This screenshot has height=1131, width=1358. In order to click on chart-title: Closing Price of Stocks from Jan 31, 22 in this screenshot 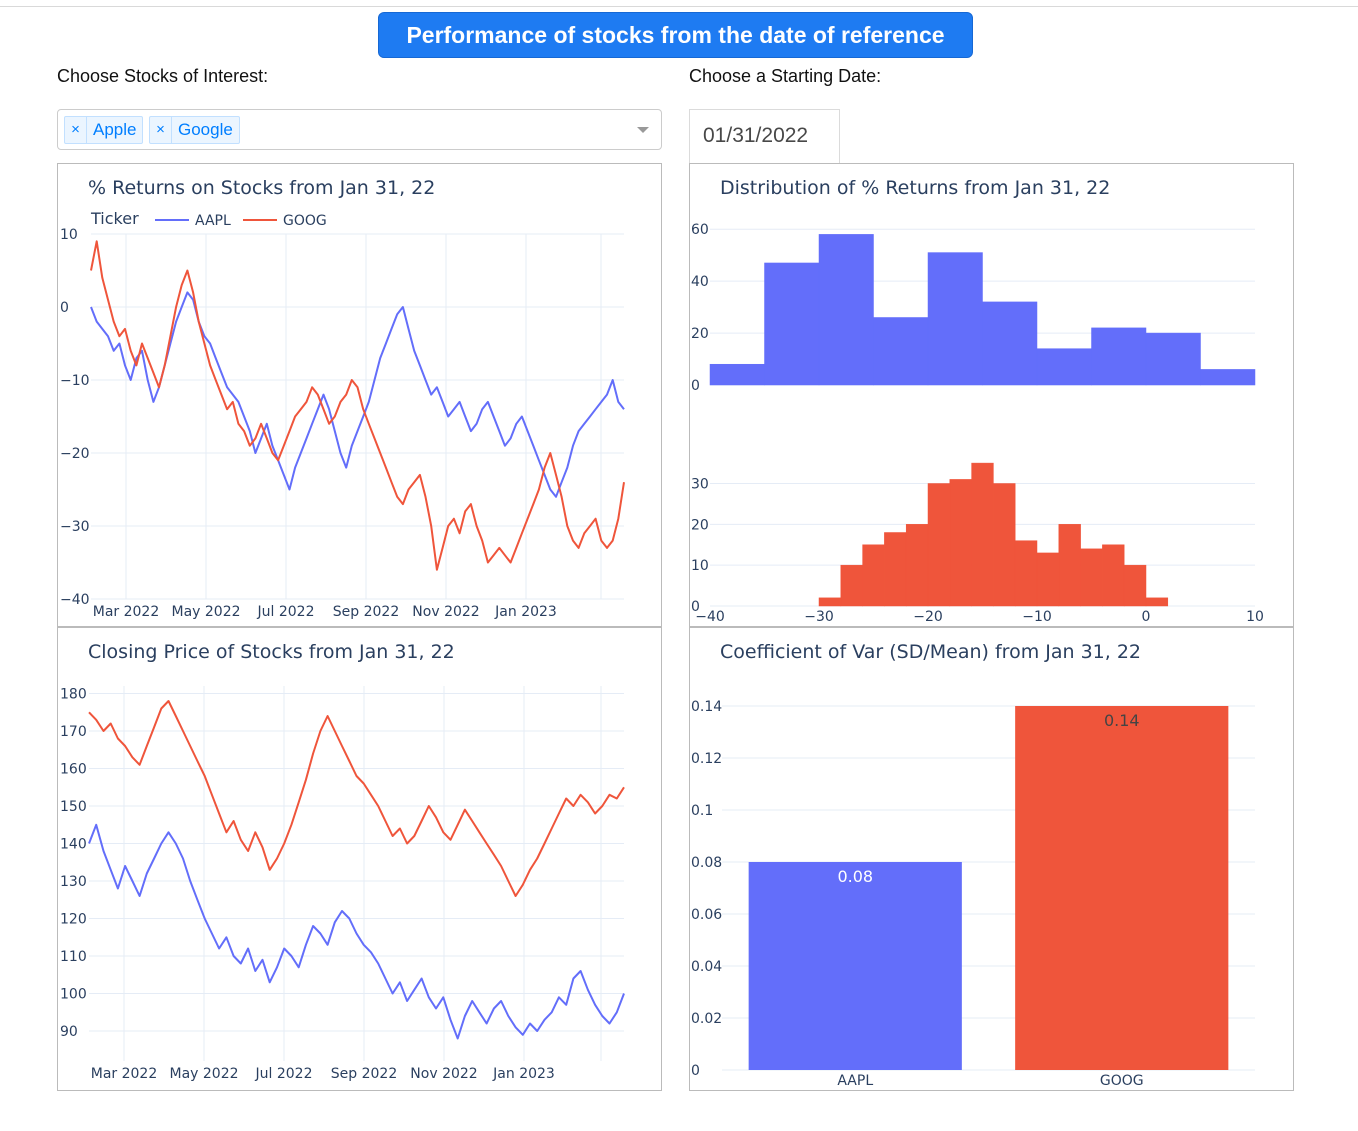, I will do `click(271, 652)`.